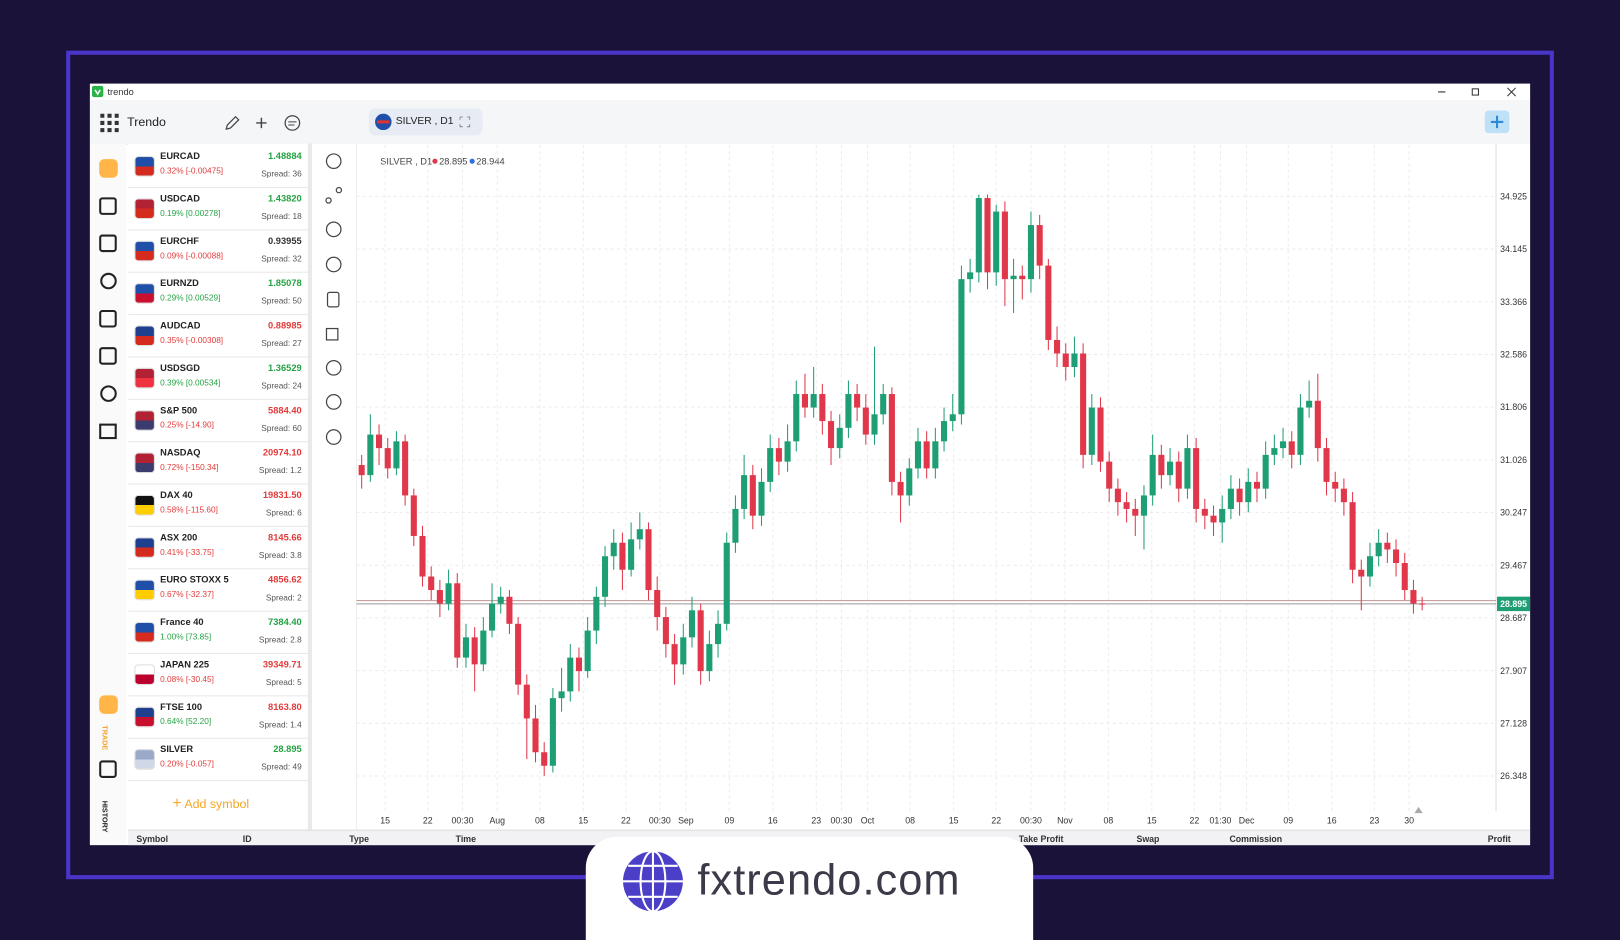  I want to click on expand-icon, so click(465, 122).